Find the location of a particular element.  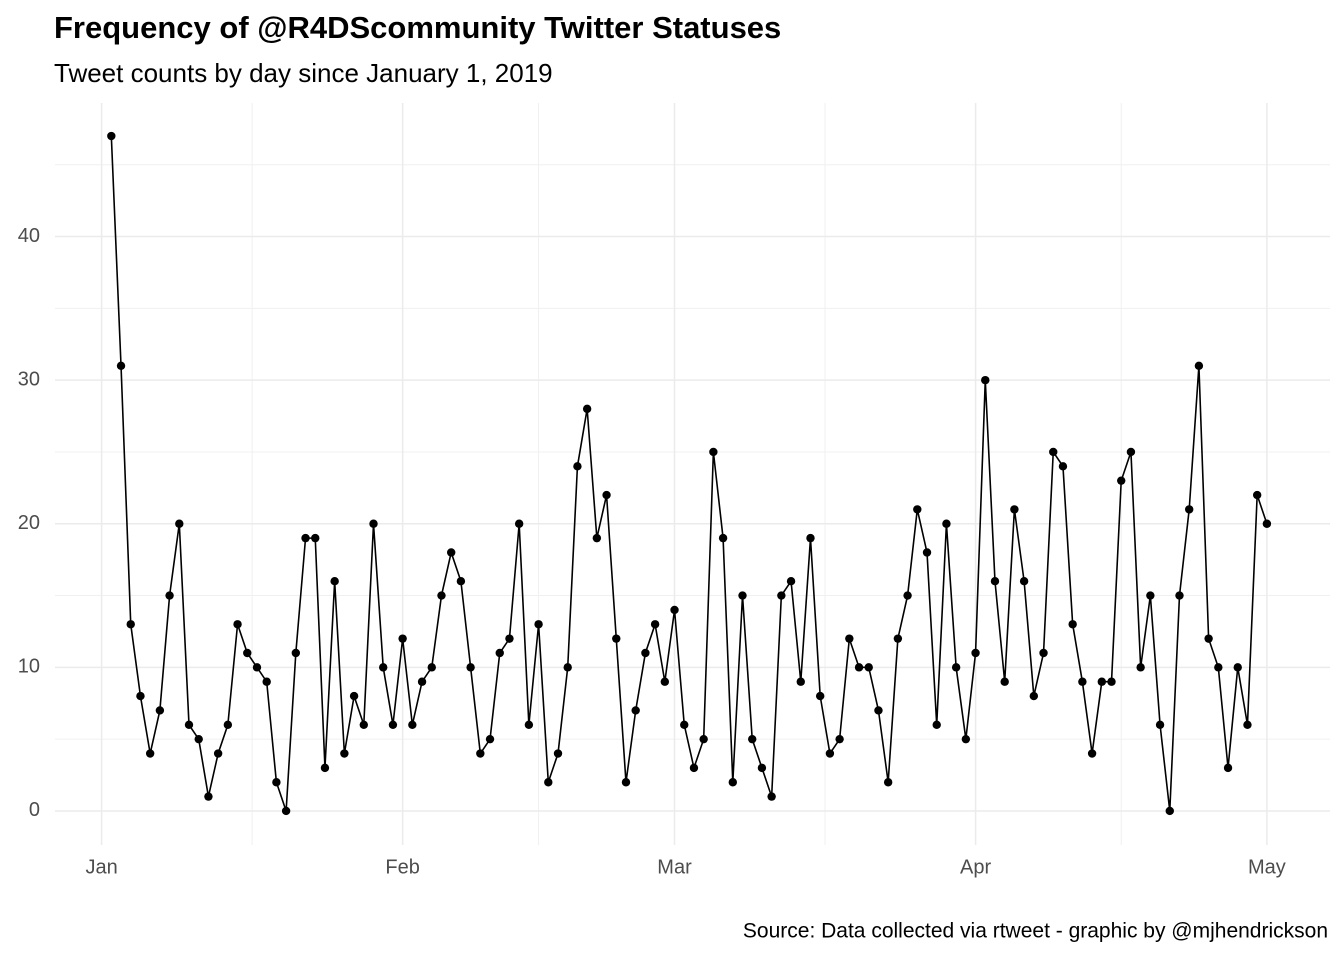

y-tick-label: 10 is located at coordinates (29, 667).